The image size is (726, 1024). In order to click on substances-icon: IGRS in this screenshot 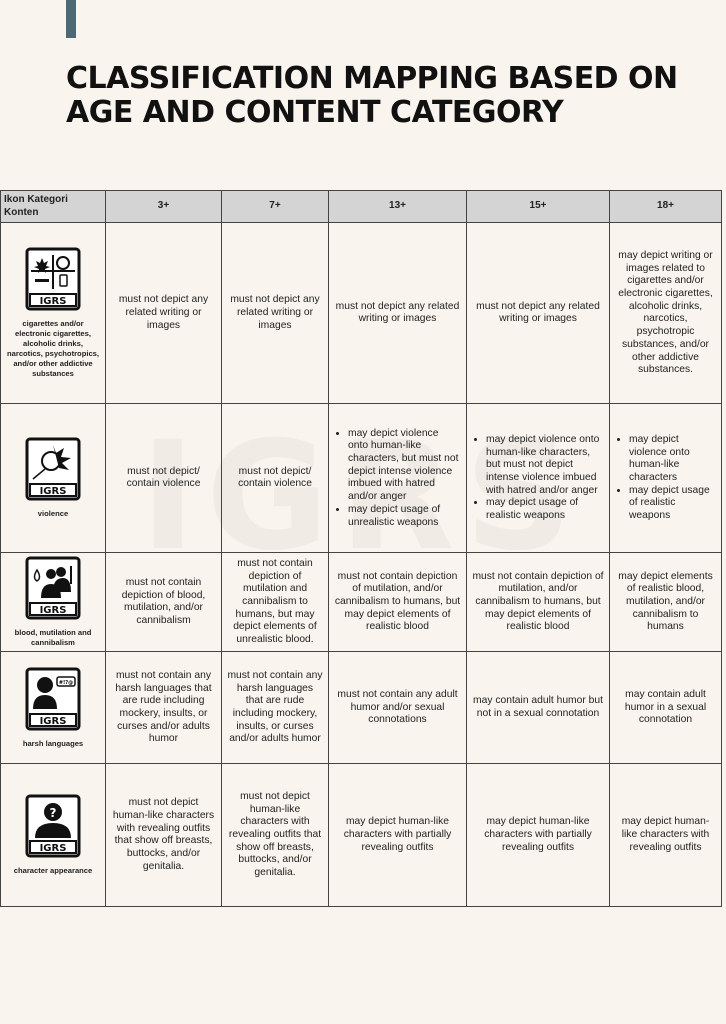, I will do `click(53, 279)`.